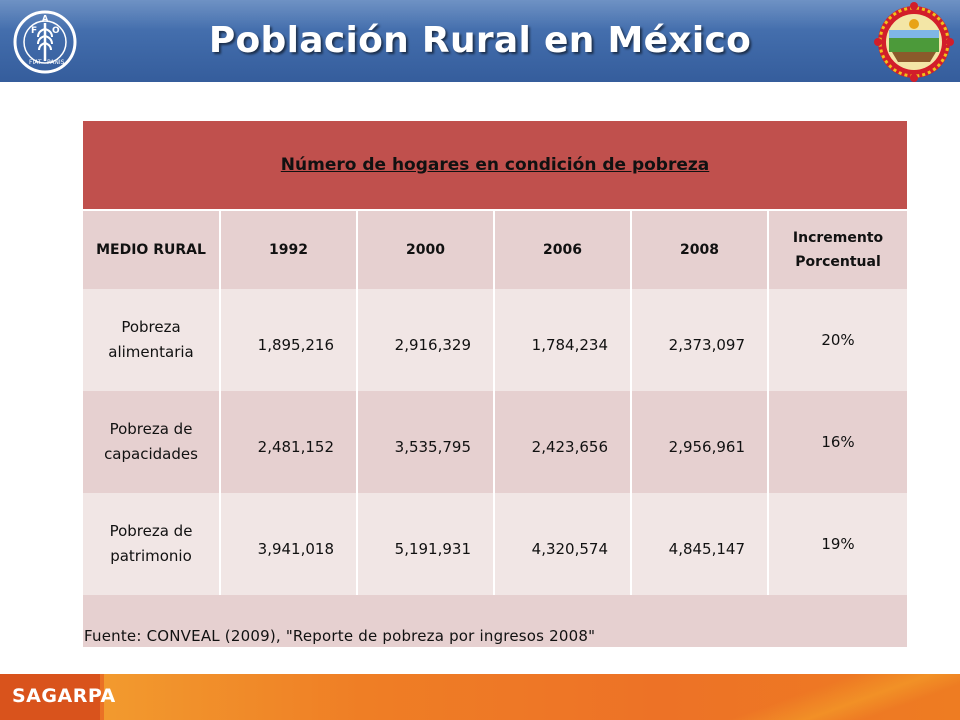 This screenshot has height=720, width=960. I want to click on increment-cell: 16%, so click(838, 442).